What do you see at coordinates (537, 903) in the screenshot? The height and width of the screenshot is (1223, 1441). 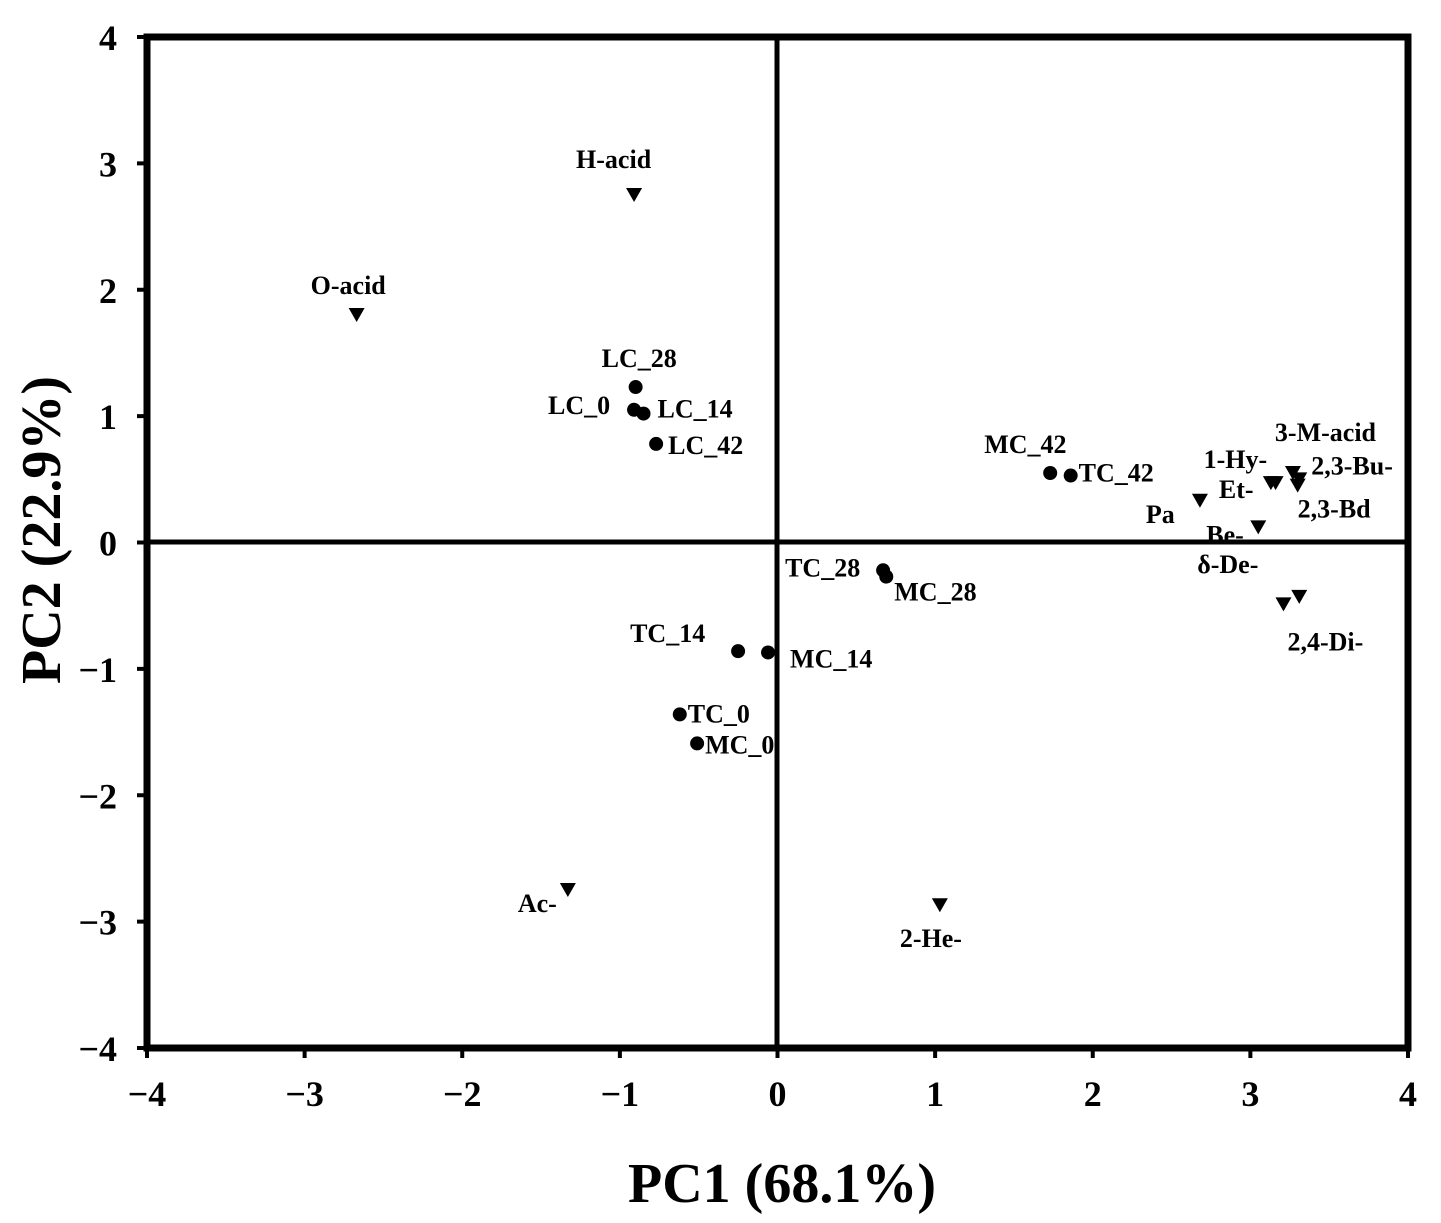 I see `compound-point-label: Ac-` at bounding box center [537, 903].